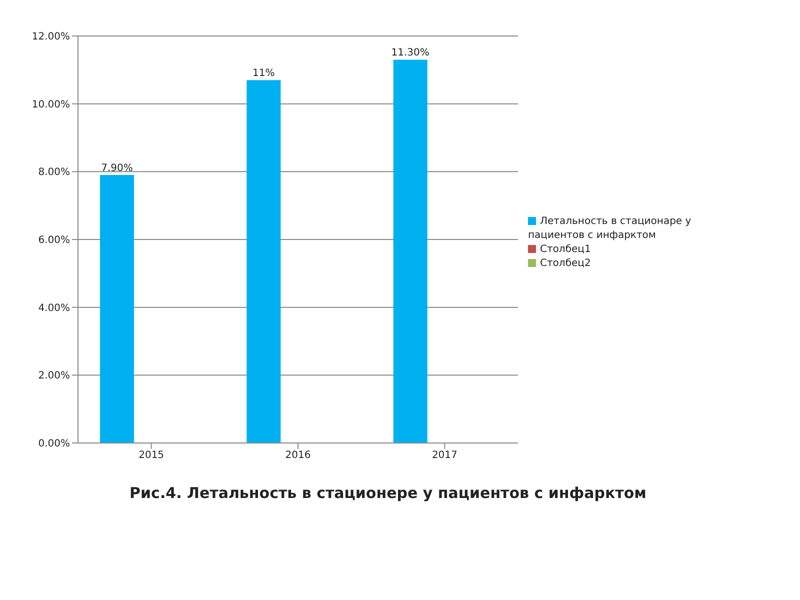  Describe the element at coordinates (151, 456) in the screenshot. I see `x-tick-label: 2015` at that location.